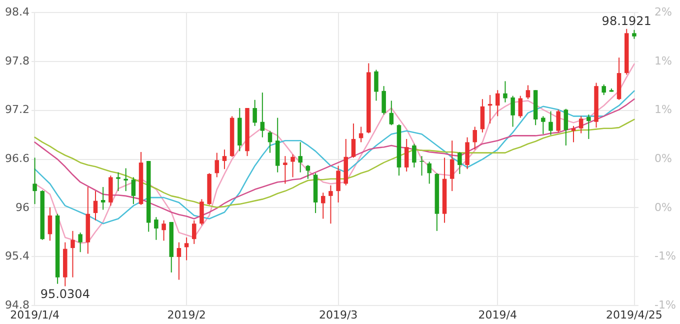 Image resolution: width=680 pixels, height=324 pixels. What do you see at coordinates (65, 294) in the screenshot?
I see `annotation: 95.0304` at bounding box center [65, 294].